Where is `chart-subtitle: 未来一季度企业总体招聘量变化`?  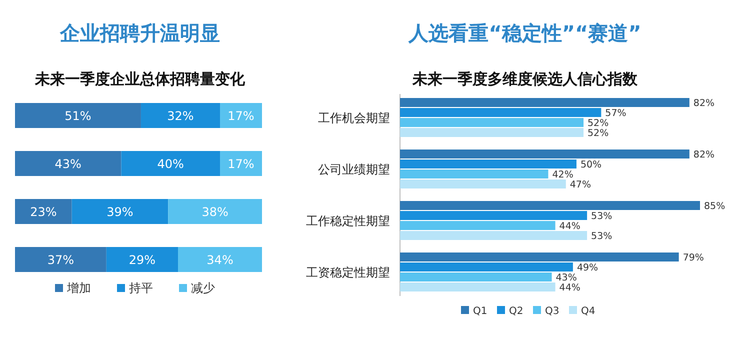 chart-subtitle: 未来一季度企业总体招聘量变化 is located at coordinates (140, 79).